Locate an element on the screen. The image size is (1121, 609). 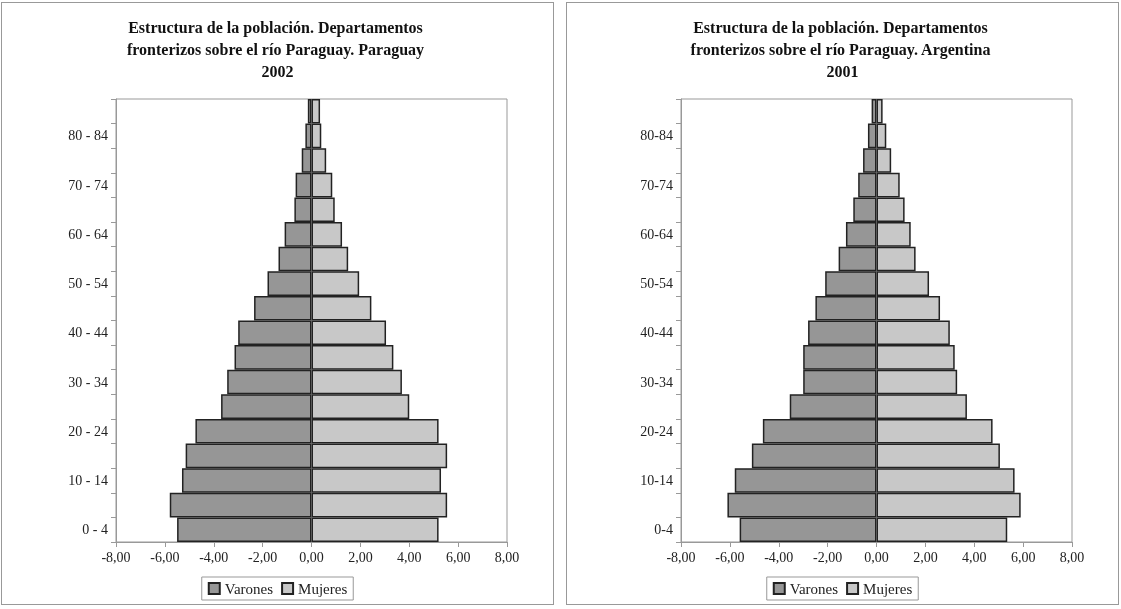
y-tick-label: 60-64 is located at coordinates (656, 234).